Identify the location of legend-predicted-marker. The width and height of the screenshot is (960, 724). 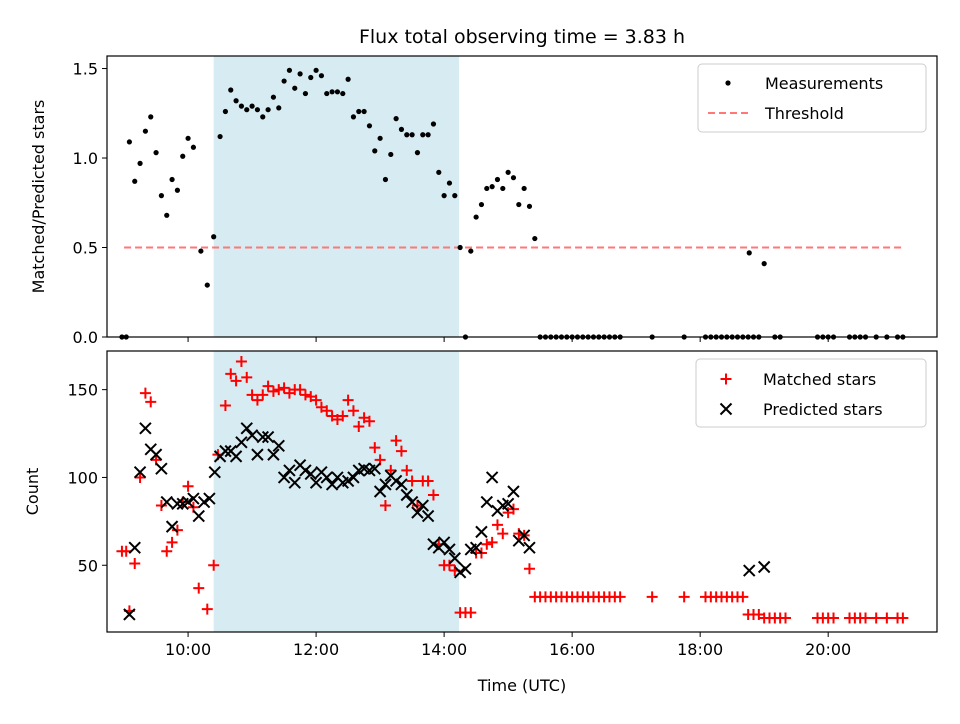
(726, 409).